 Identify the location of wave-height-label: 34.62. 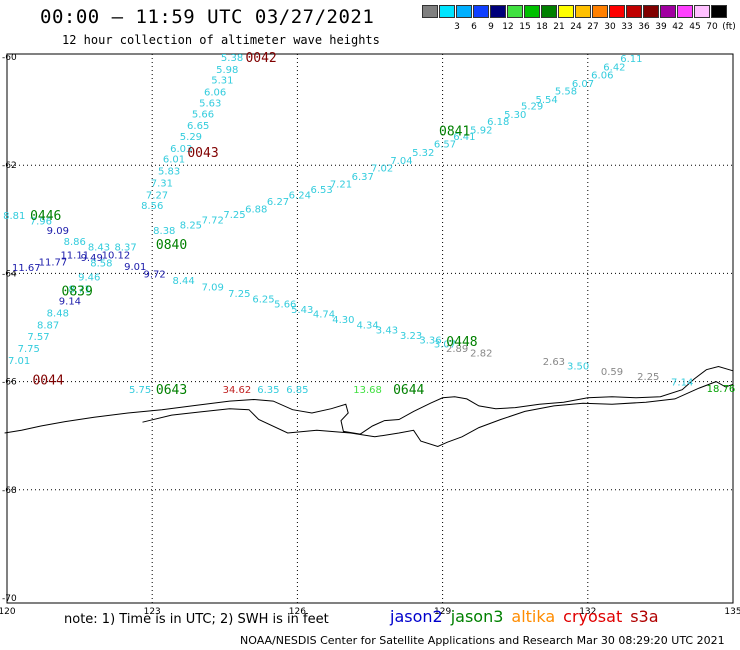
(237, 390).